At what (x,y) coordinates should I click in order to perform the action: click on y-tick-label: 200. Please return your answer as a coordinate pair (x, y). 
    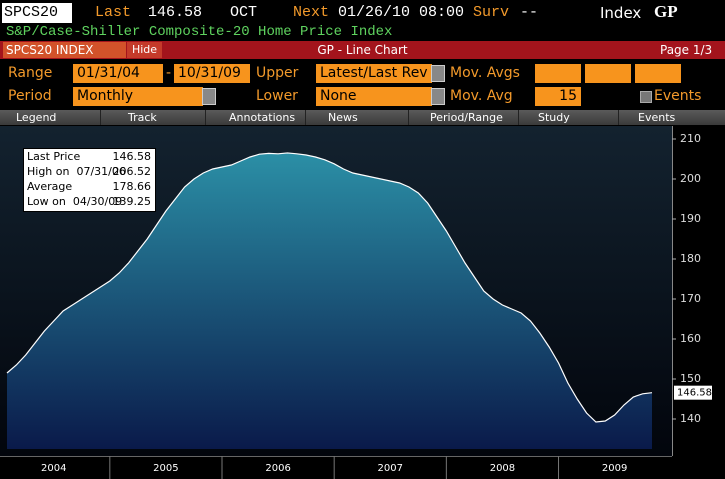
    Looking at the image, I should click on (690, 178).